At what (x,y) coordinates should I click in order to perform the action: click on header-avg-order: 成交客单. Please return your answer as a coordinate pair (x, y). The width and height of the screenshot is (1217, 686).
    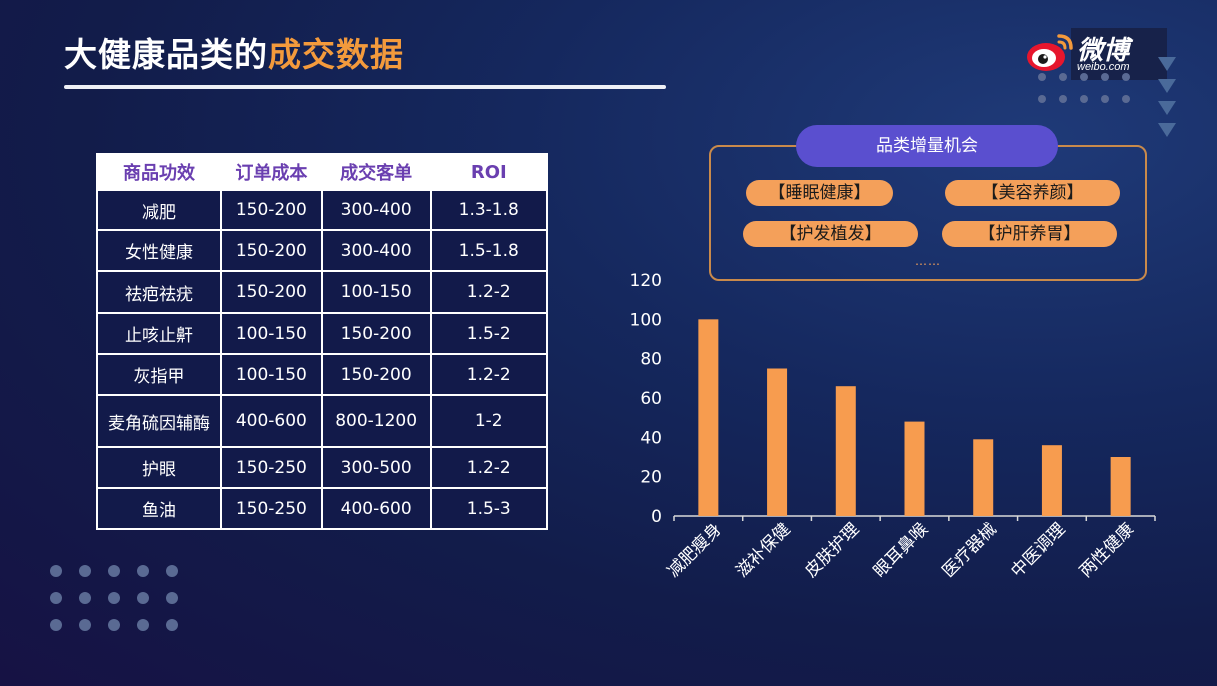
    Looking at the image, I should click on (376, 172).